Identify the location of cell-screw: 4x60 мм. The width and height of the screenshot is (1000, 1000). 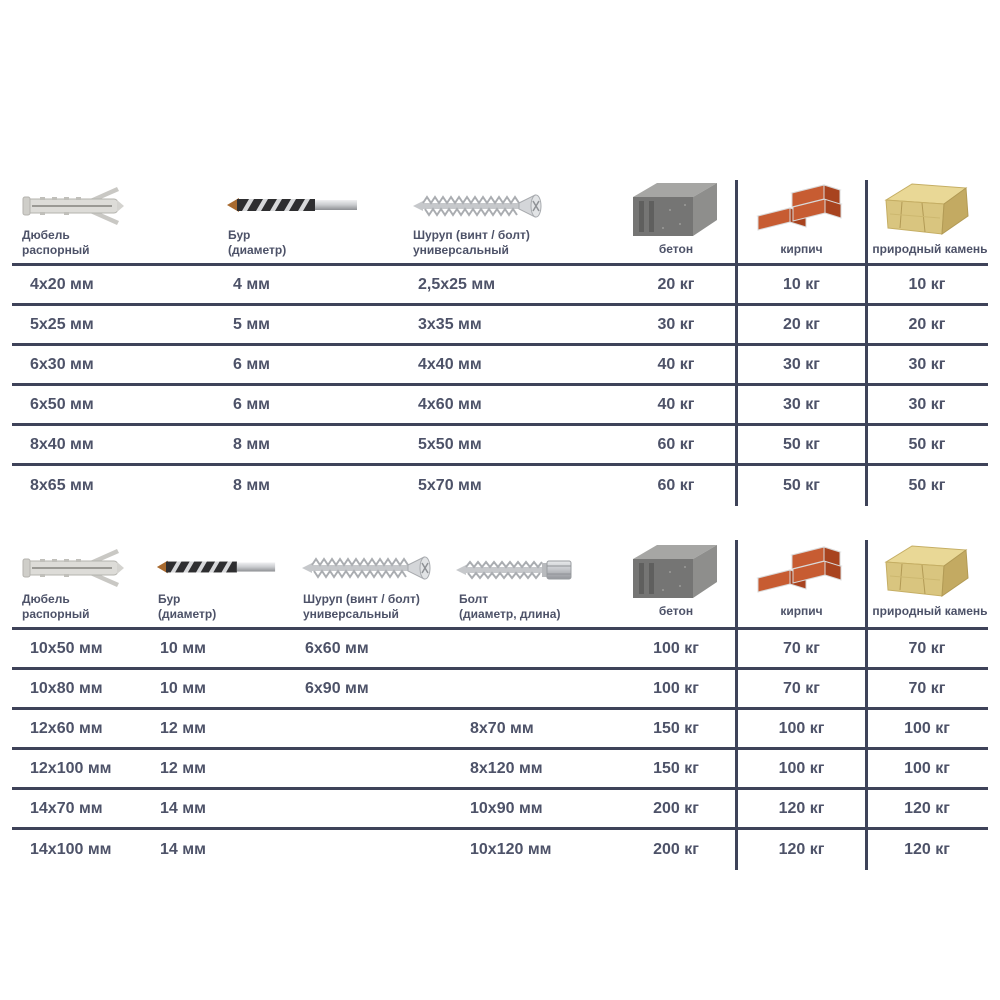
(450, 404).